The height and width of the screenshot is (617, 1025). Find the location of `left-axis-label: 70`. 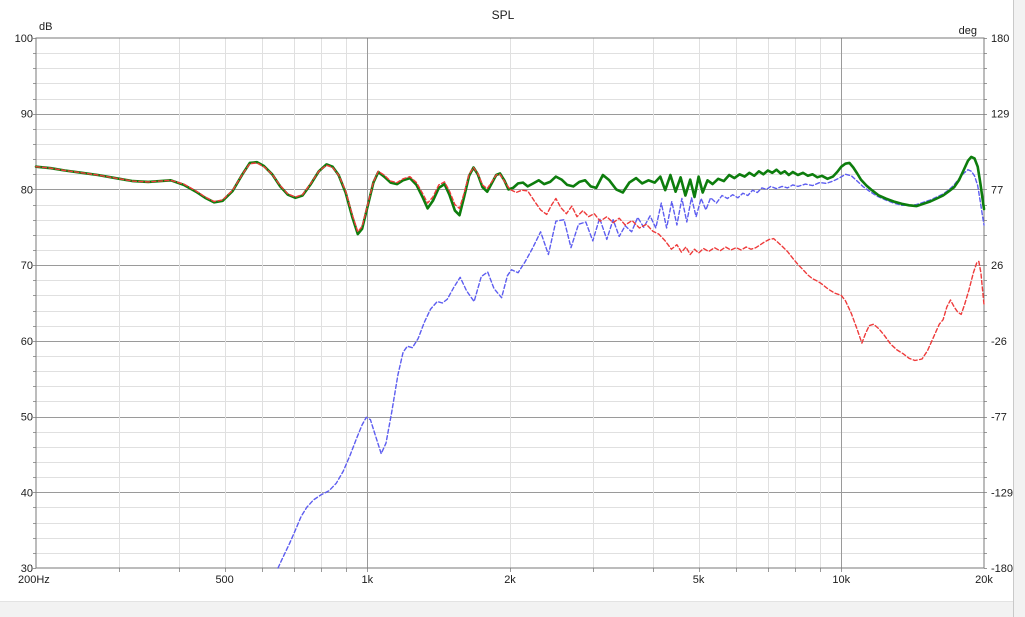

left-axis-label: 70 is located at coordinates (27, 266).